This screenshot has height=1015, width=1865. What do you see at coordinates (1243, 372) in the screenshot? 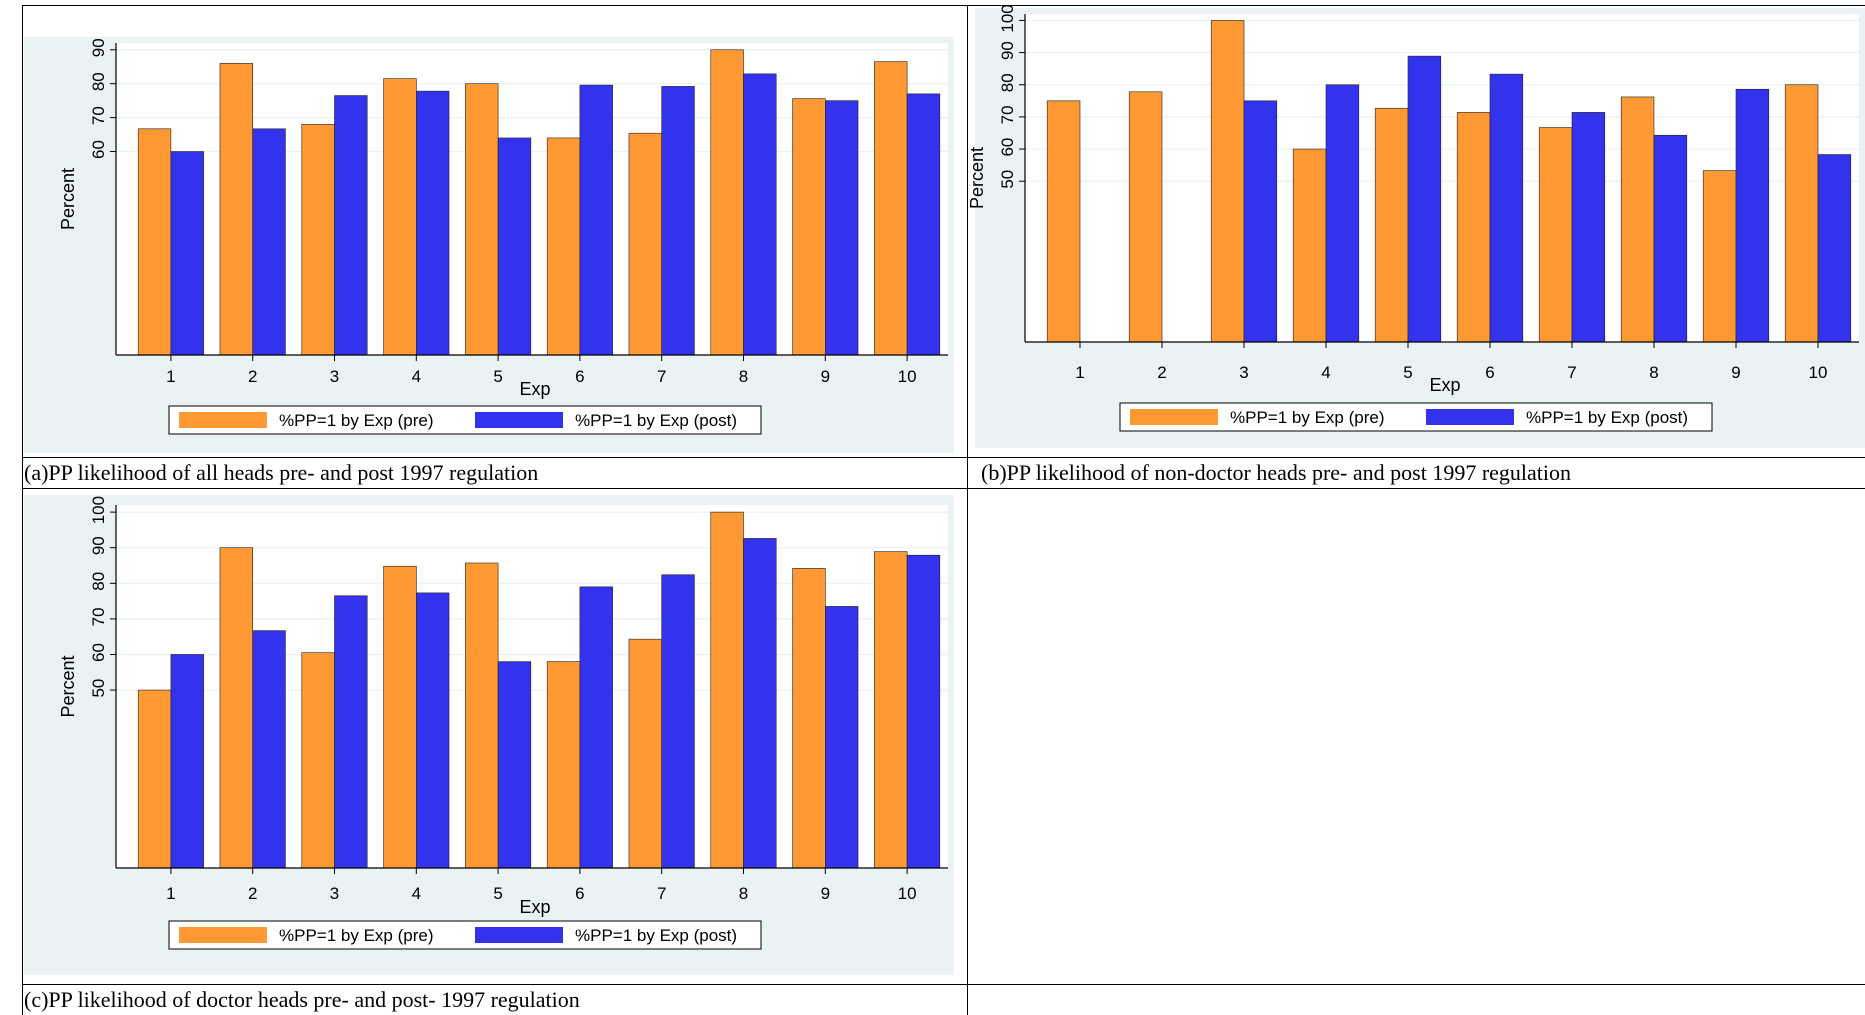
I see `x-tick-label: 3` at bounding box center [1243, 372].